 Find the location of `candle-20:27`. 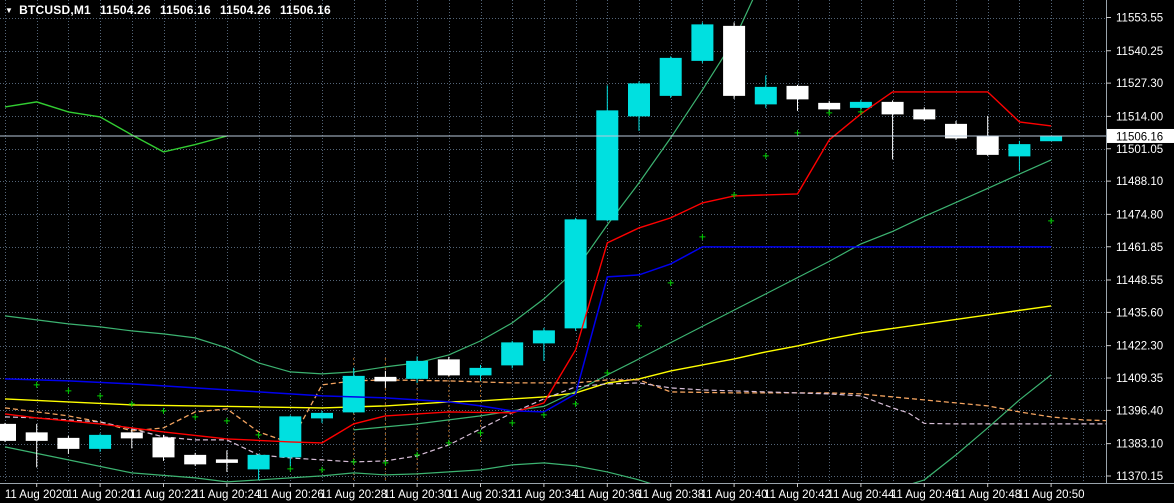

candle-20:27 is located at coordinates (322, 416).